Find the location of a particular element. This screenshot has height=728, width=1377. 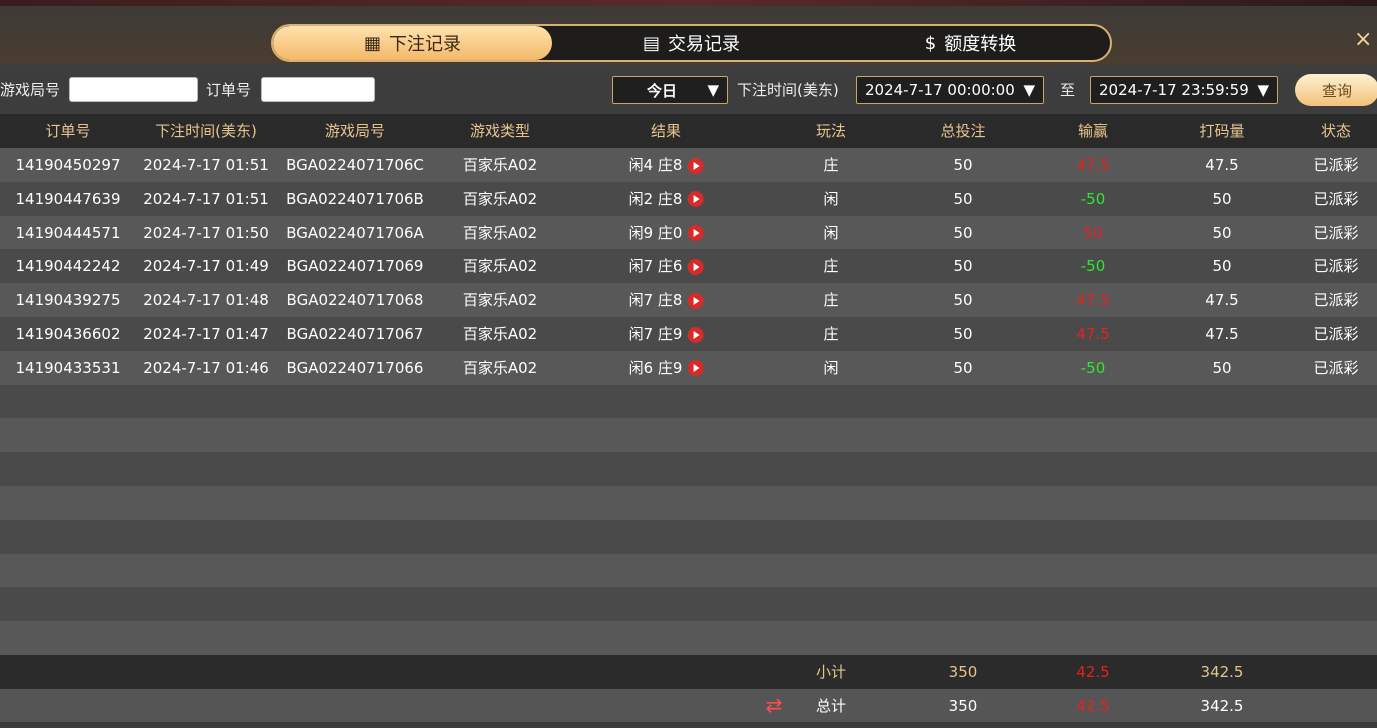

cell-result: 闲6 庄9 is located at coordinates (666, 368).